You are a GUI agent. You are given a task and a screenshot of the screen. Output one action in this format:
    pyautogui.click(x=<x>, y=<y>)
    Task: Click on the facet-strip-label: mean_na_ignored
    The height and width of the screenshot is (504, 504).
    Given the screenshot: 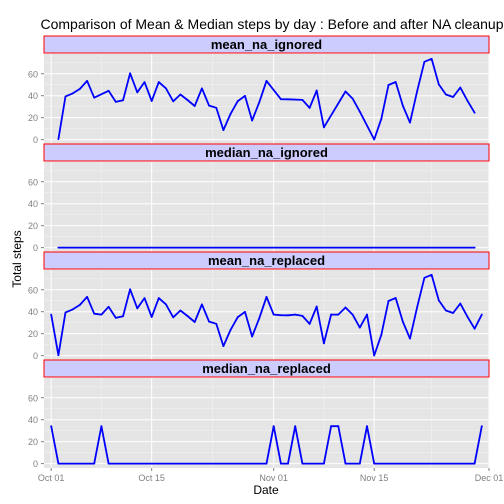 What is the action you would take?
    pyautogui.click(x=266, y=44)
    